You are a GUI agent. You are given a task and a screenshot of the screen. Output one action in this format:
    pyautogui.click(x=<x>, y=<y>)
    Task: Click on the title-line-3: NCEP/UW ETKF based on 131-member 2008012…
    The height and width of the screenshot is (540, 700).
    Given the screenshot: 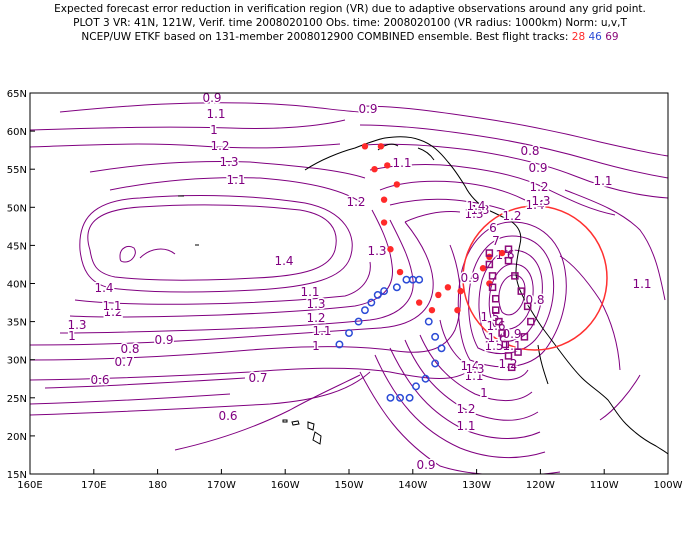 What is the action you would take?
    pyautogui.click(x=350, y=37)
    